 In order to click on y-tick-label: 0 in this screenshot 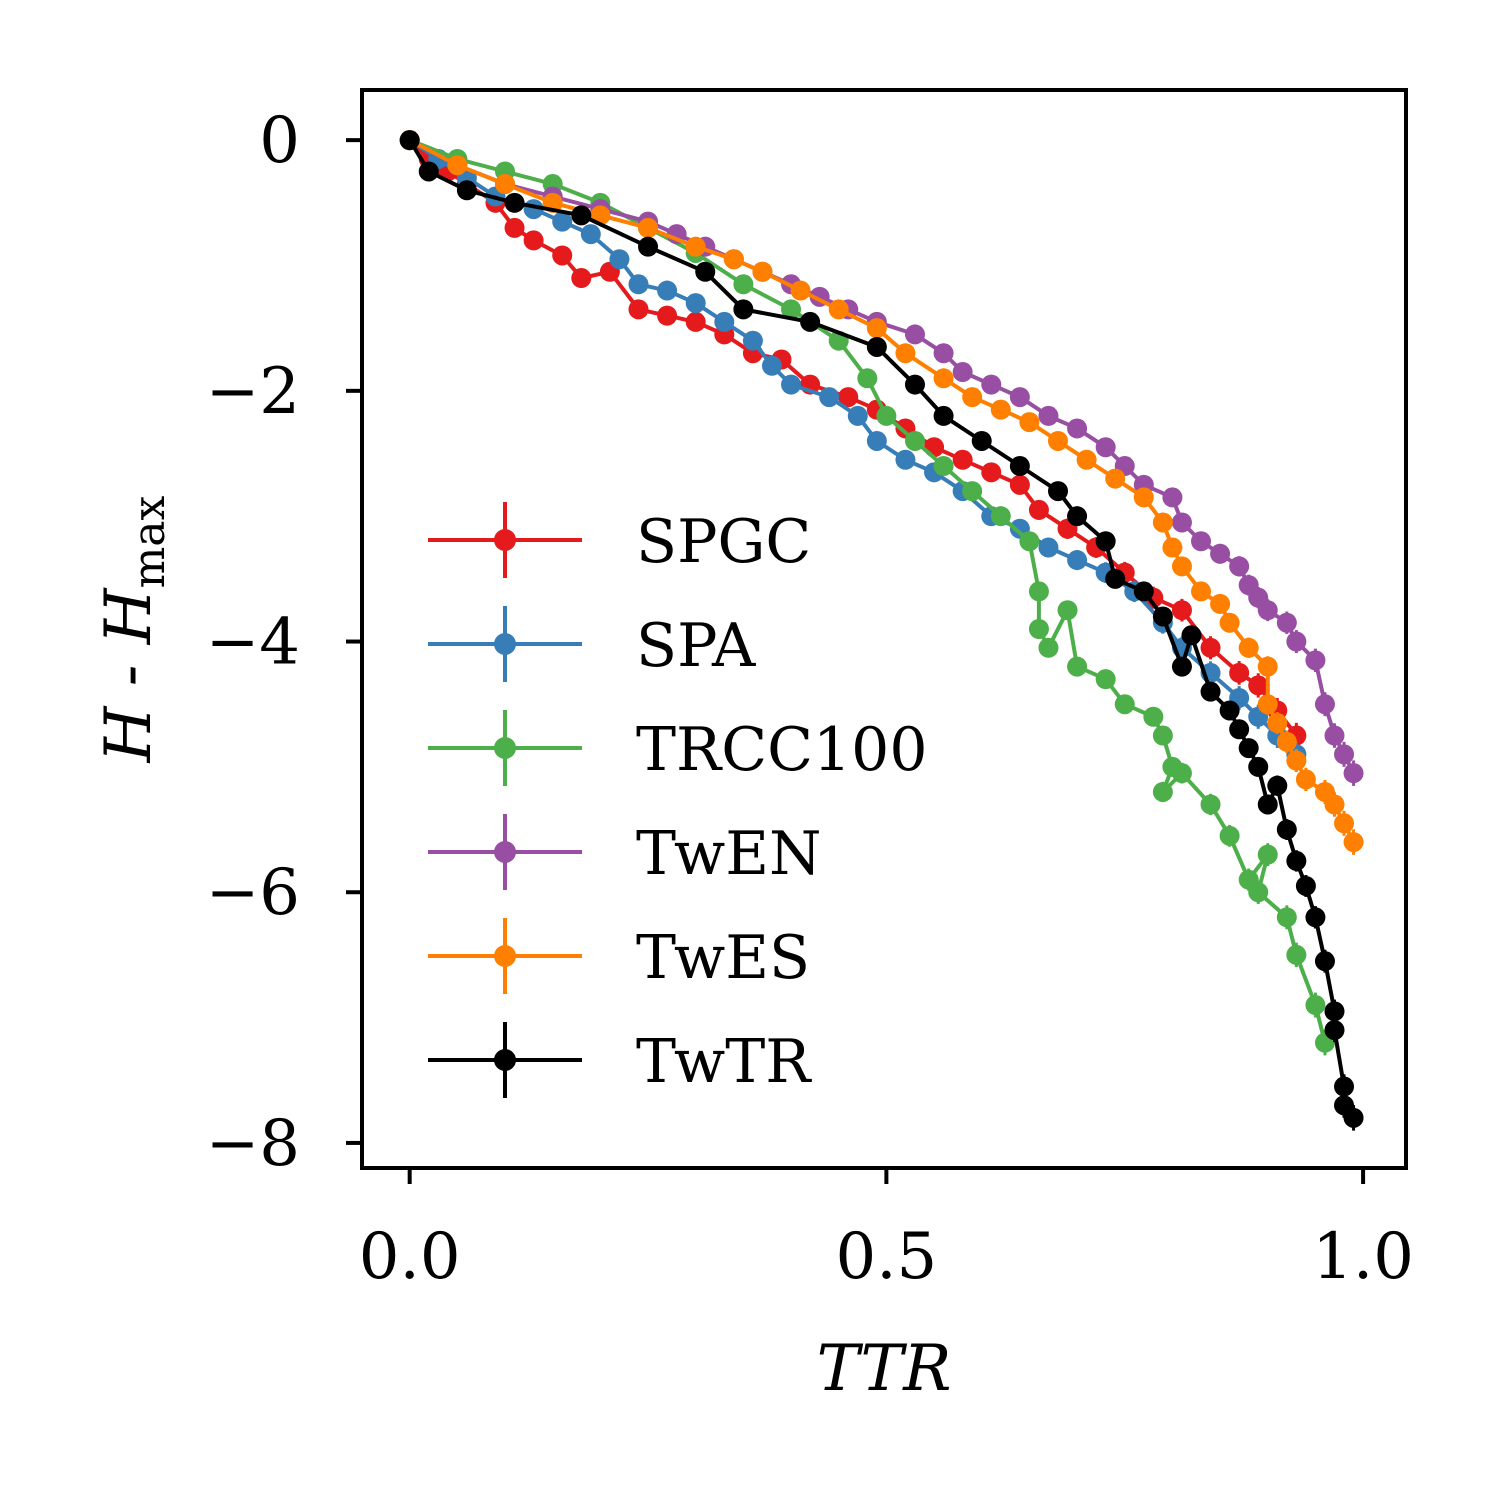, I will do `click(279, 141)`.